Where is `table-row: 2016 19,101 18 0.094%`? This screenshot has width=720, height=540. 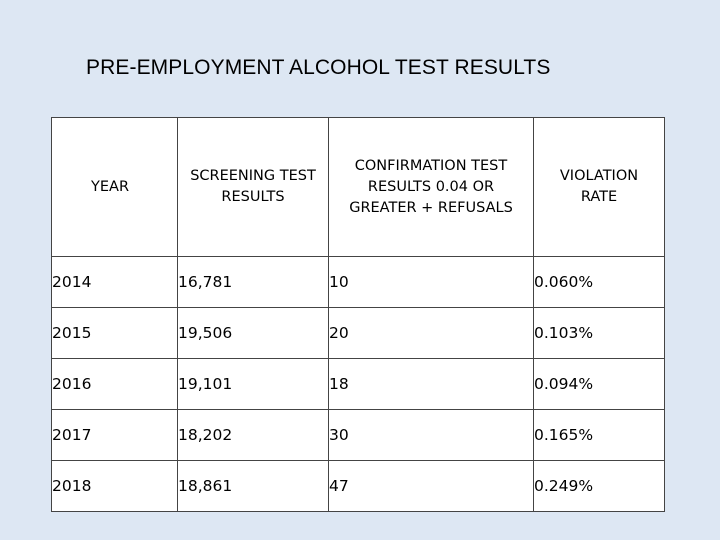
table-row: 2016 19,101 18 0.094% is located at coordinates (358, 384).